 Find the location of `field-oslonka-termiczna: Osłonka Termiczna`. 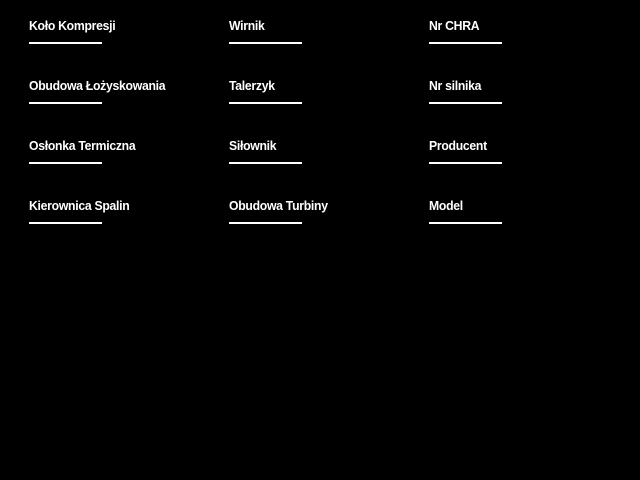

field-oslonka-termiczna: Osłonka Termiczna is located at coordinates (119, 151).